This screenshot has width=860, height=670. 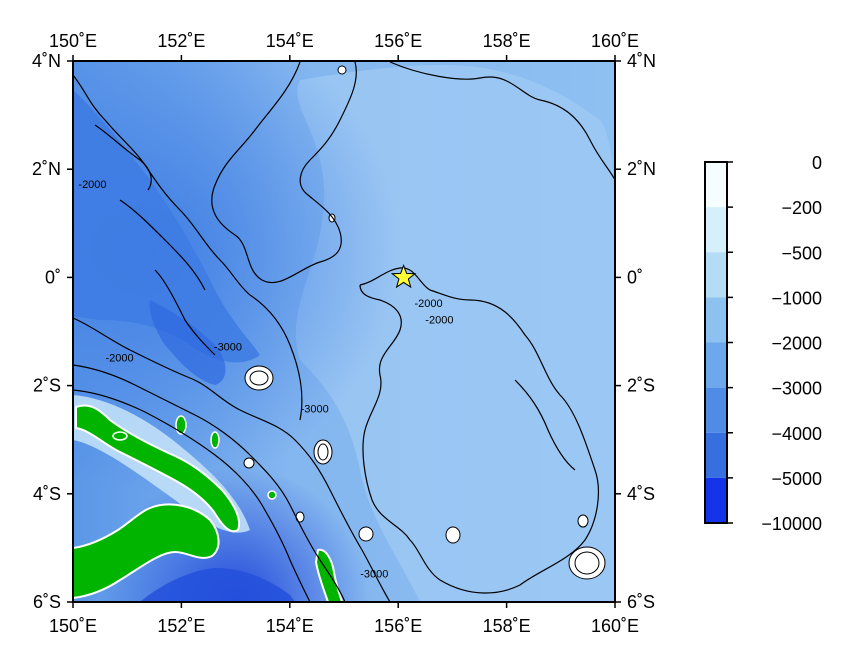 What do you see at coordinates (635, 277) in the screenshot?
I see `lat-tick-label-right: 0˚` at bounding box center [635, 277].